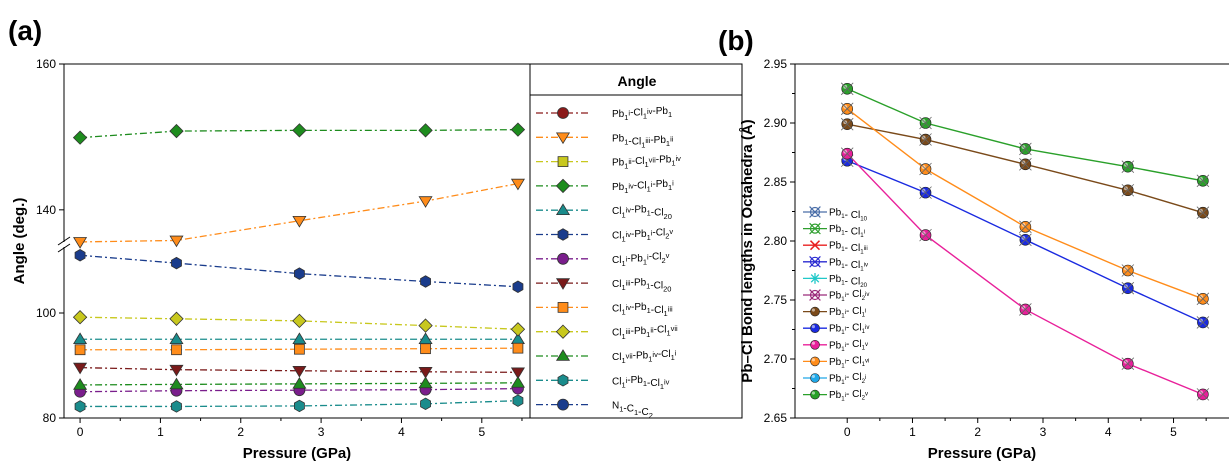 The height and width of the screenshot is (468, 1229). Describe the element at coordinates (834, 313) in the screenshot. I see `legend-item: Pb1i- Cl1i` at that location.